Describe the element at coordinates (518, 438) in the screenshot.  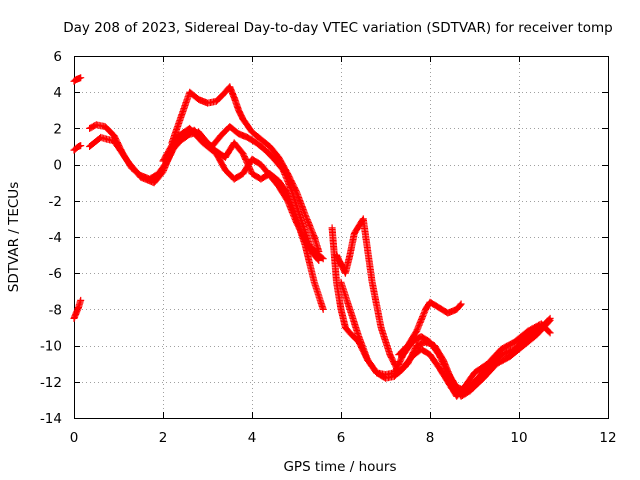
I see `x-tick-label: 10` at that location.